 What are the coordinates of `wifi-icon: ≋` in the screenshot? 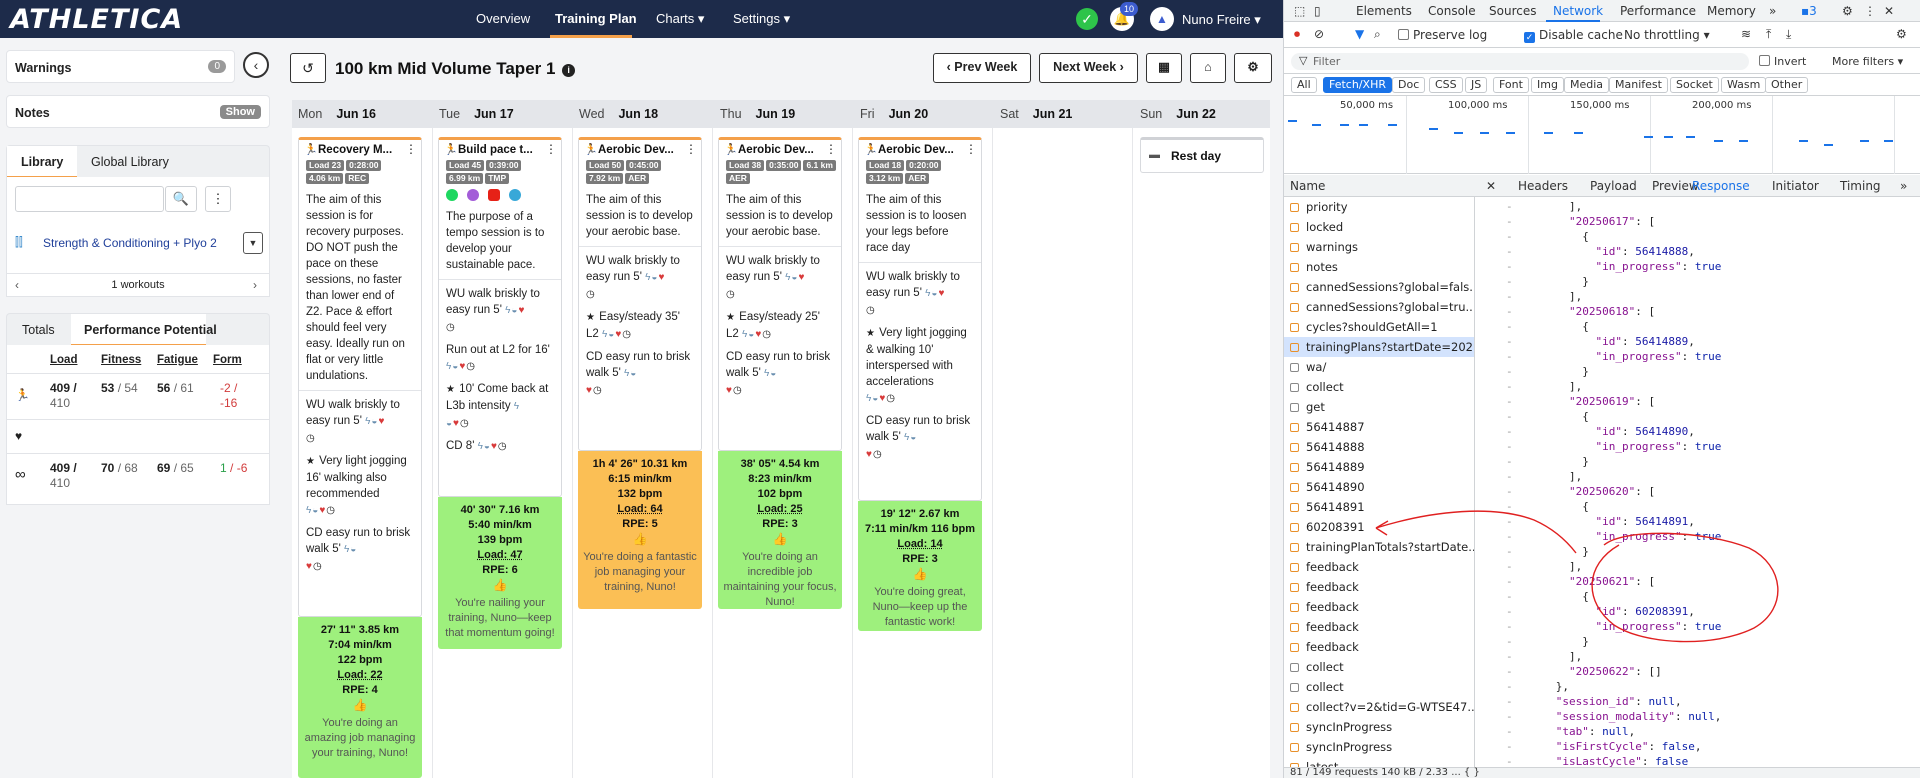 It's located at (1746, 34).